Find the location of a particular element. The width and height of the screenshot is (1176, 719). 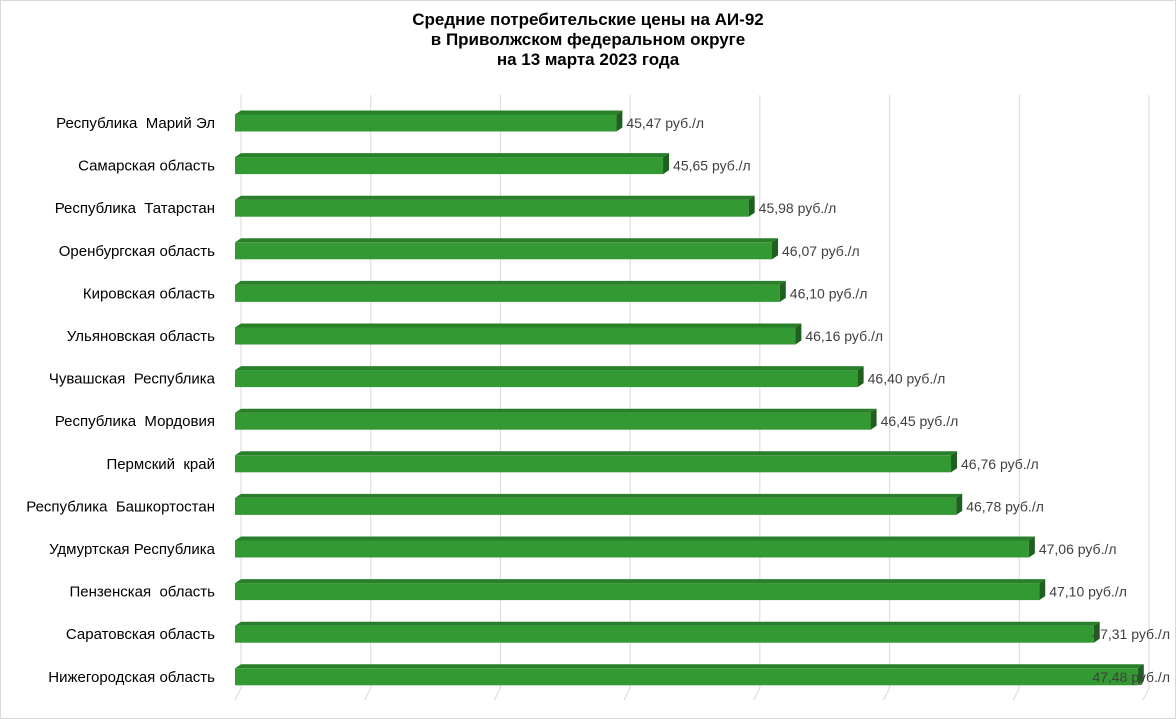

category-label: Нижегородская область is located at coordinates (131, 677).